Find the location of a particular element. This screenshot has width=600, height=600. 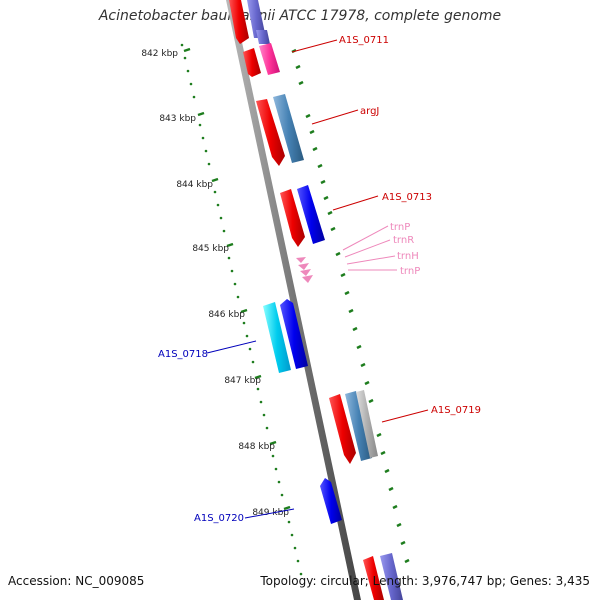

gene-argj is located at coordinates (280, 130).